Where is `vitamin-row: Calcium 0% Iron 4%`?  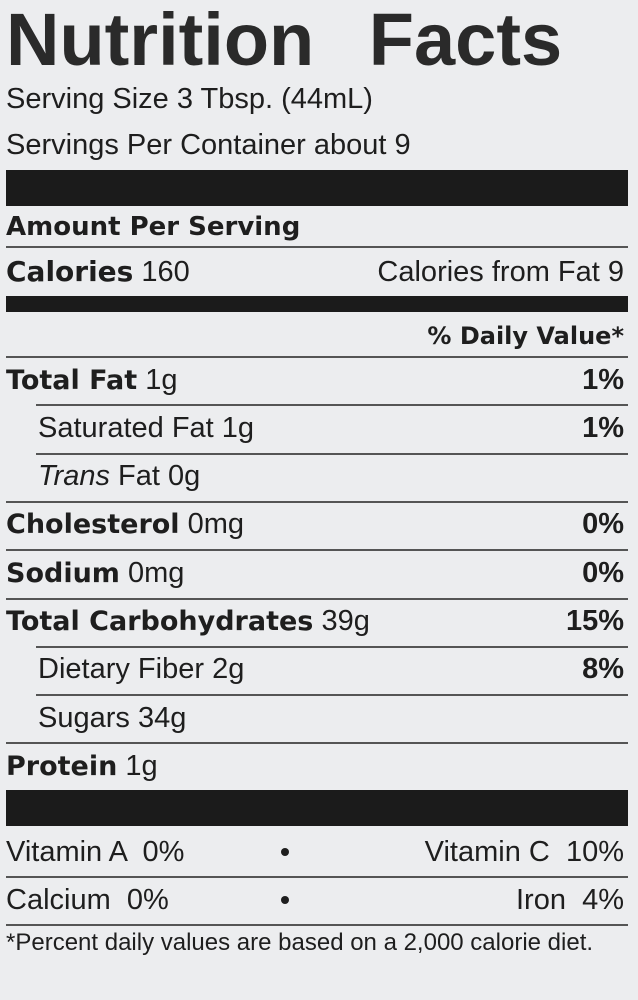 vitamin-row: Calcium 0% Iron 4% is located at coordinates (315, 900).